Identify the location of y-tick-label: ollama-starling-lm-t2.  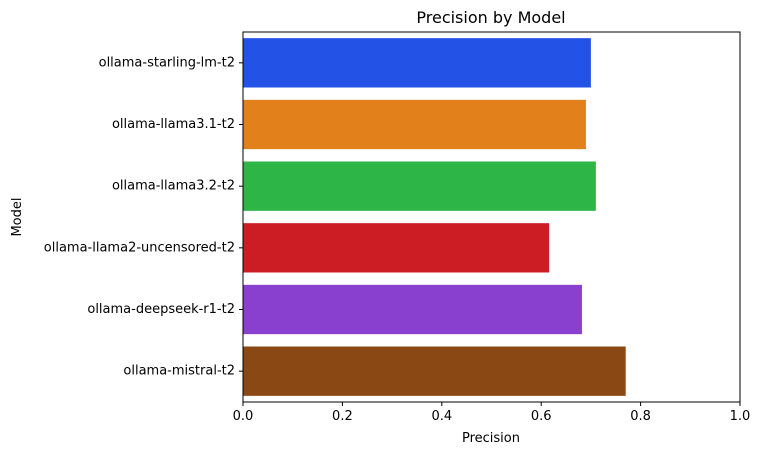
(167, 62).